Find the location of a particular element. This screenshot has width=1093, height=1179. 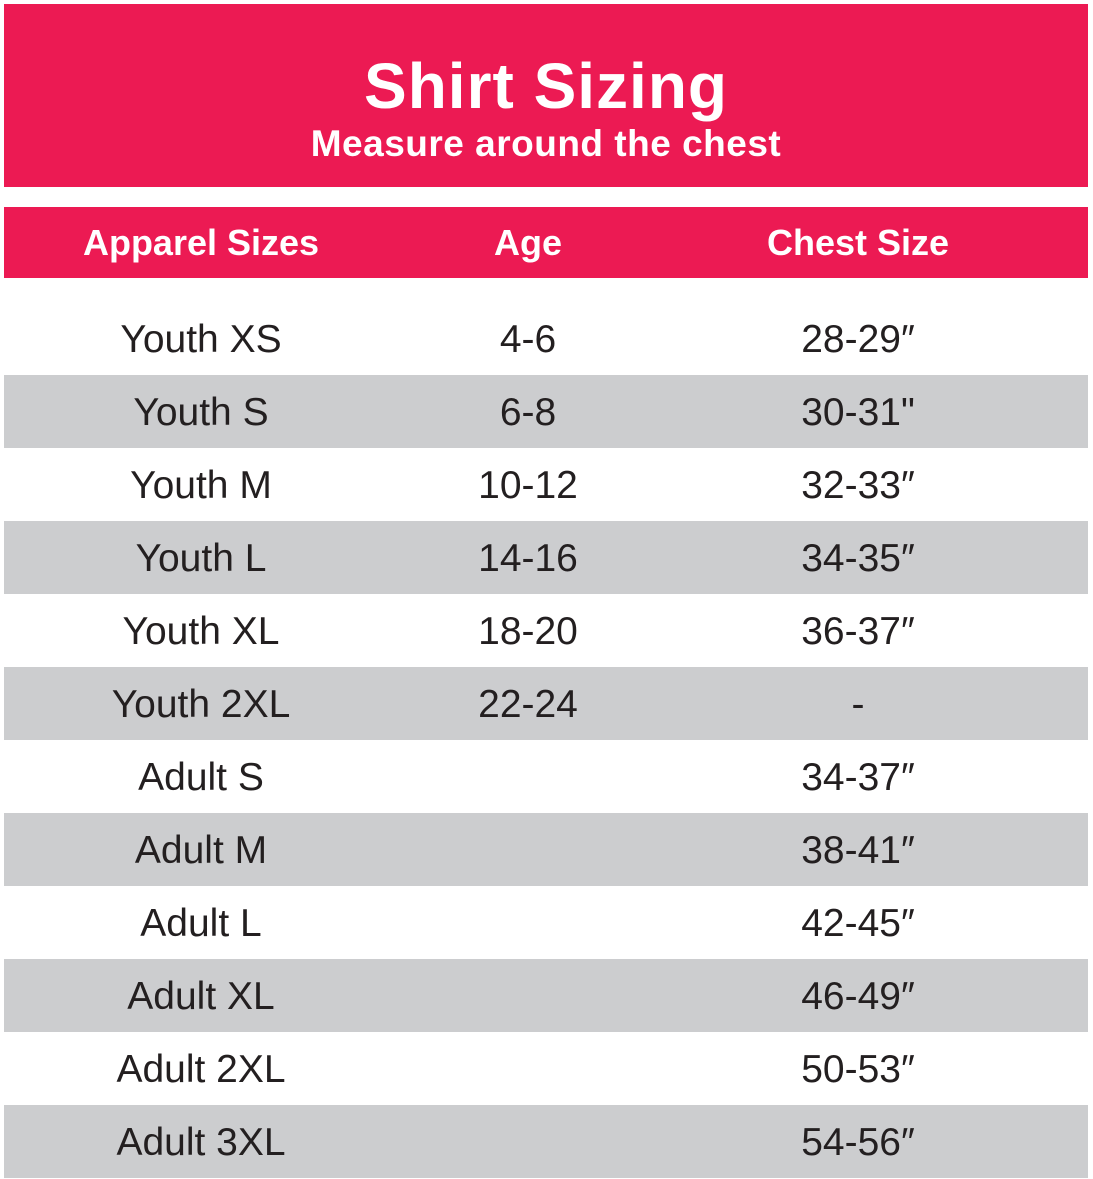

chest-cell: 34-35″ is located at coordinates (858, 558).